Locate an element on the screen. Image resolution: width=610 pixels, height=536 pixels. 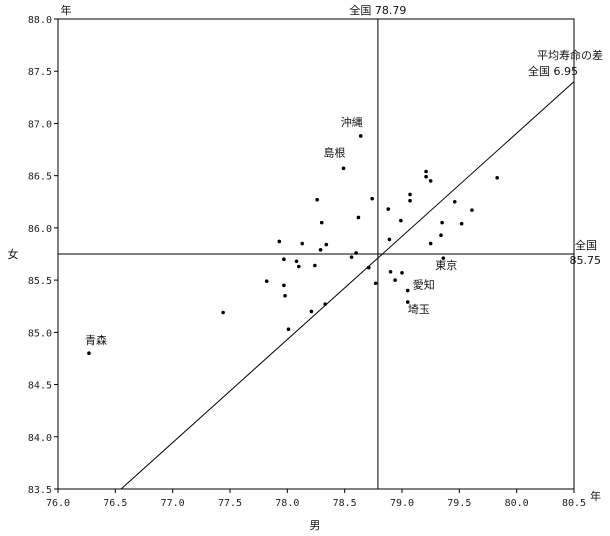
y-tick-label: 84.0 is located at coordinates (40, 438).